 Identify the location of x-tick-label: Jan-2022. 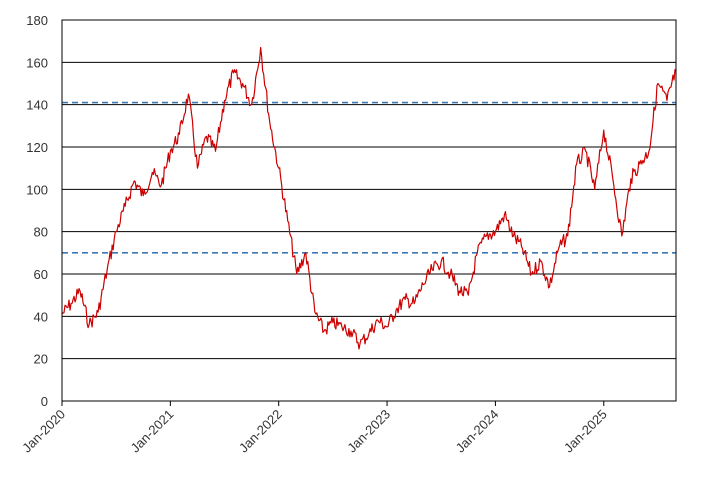
(260, 431).